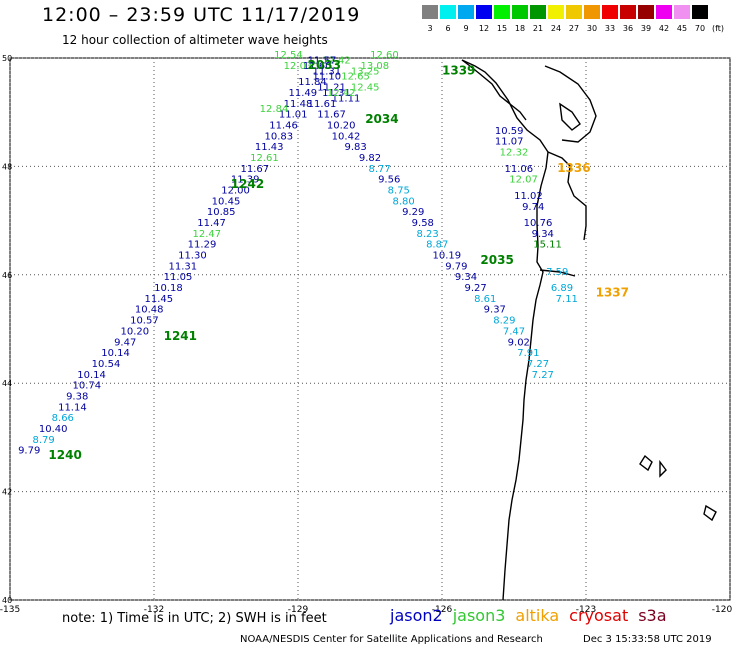 The height and width of the screenshot is (650, 740). I want to click on scale-label: 21, so click(538, 28).